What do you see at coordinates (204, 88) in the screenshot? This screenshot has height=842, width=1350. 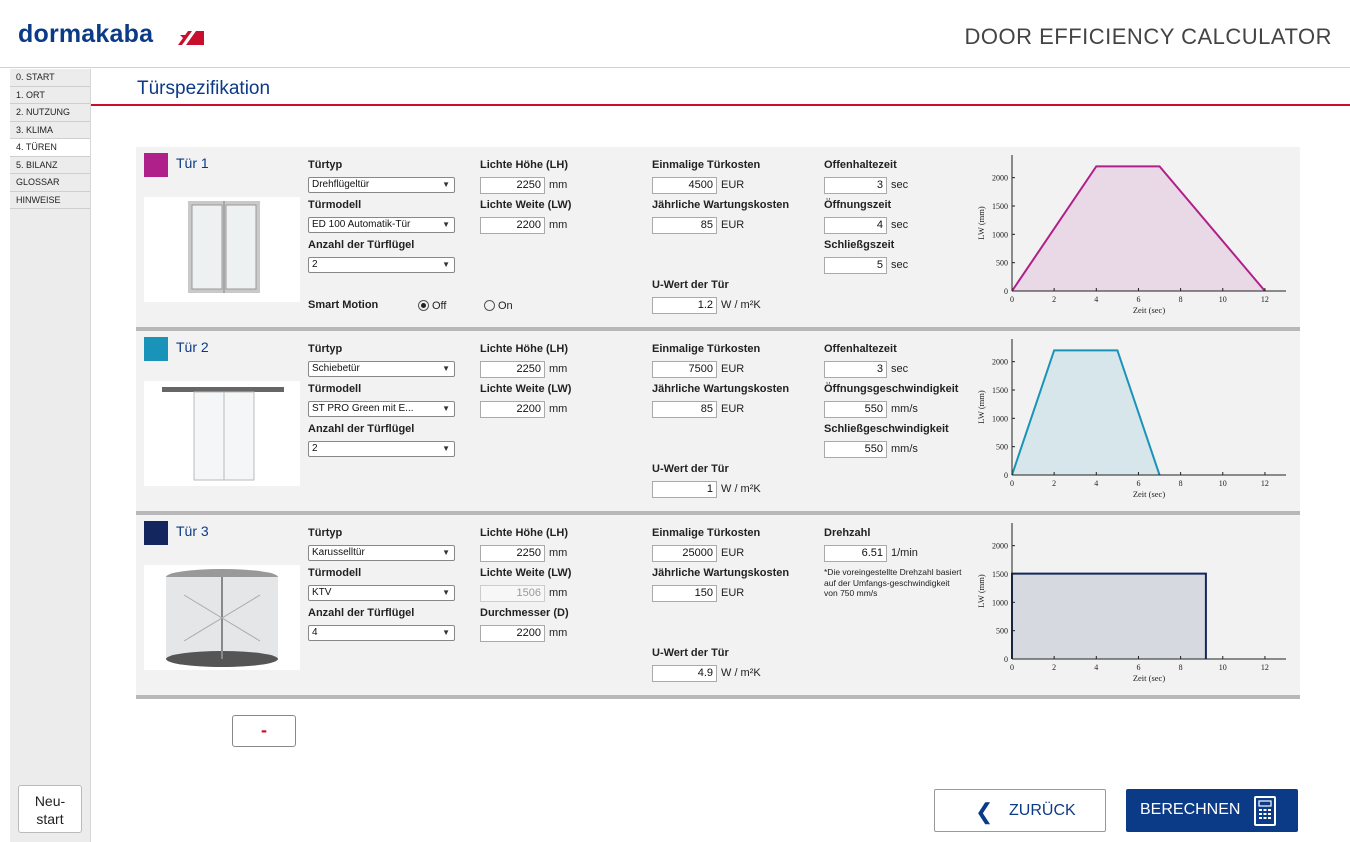 I see `page-title: Türspezifikation` at bounding box center [204, 88].